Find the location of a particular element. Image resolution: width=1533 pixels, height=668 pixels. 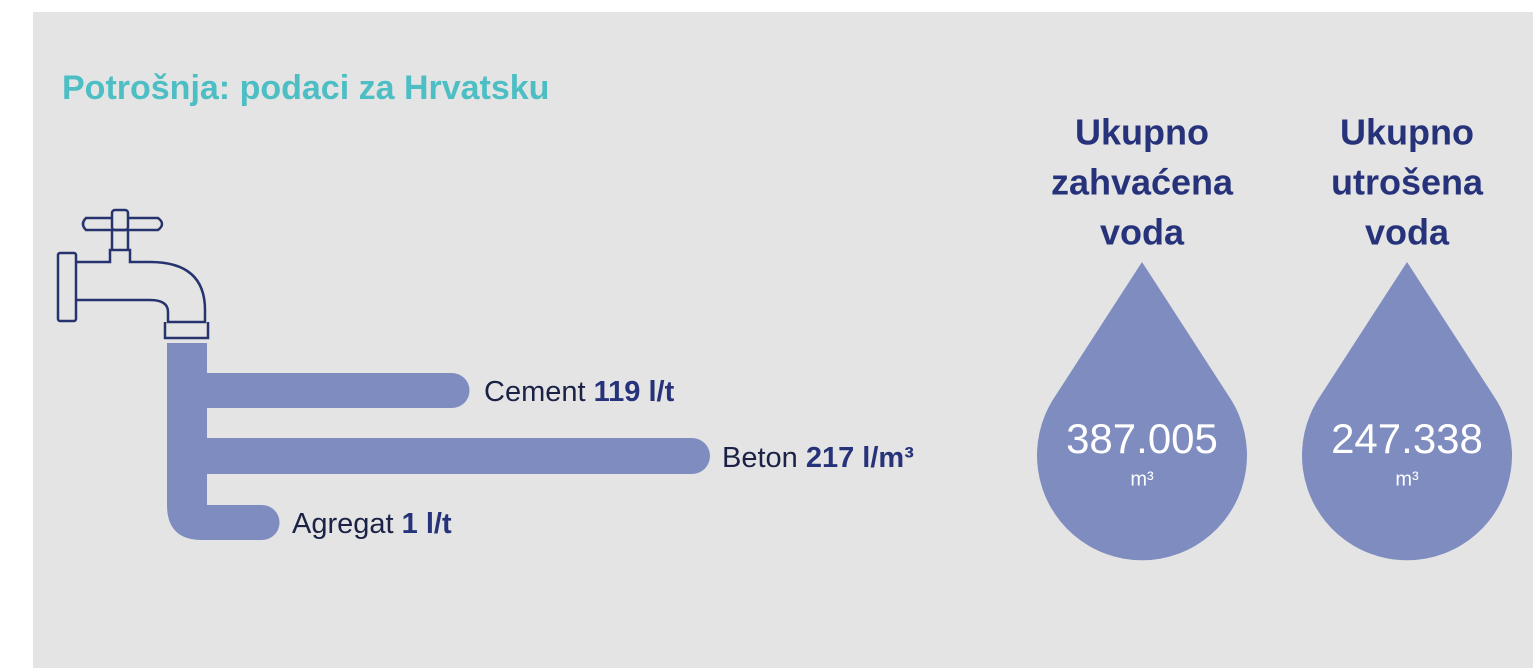

pipe-label: Agregat 1 l/t is located at coordinates (372, 524).